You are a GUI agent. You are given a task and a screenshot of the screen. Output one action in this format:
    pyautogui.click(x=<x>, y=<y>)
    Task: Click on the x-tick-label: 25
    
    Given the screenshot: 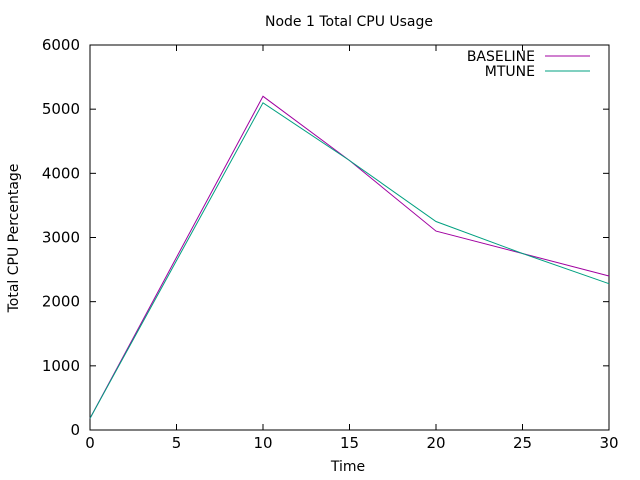 What is the action you would take?
    pyautogui.click(x=522, y=443)
    